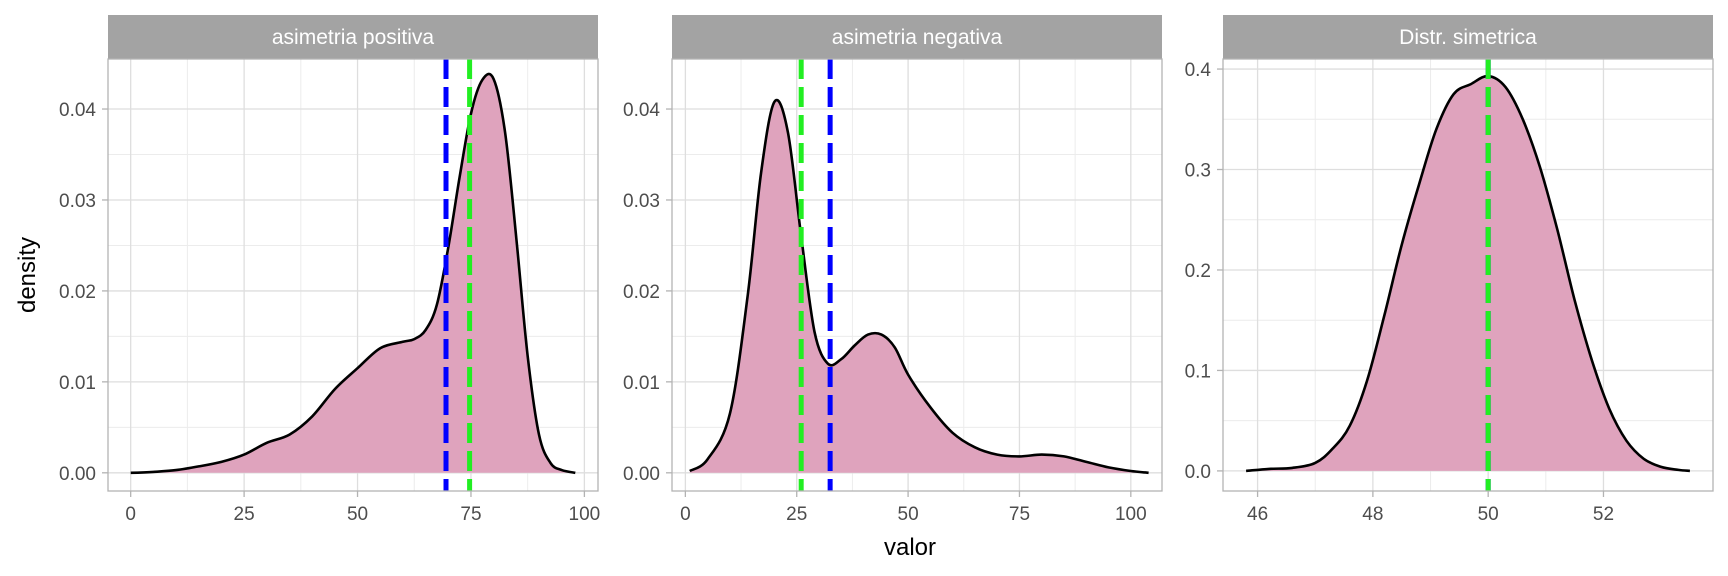 This screenshot has width=1728, height=576. I want to click on facet-strip-label: asimetria positiva, so click(353, 37).